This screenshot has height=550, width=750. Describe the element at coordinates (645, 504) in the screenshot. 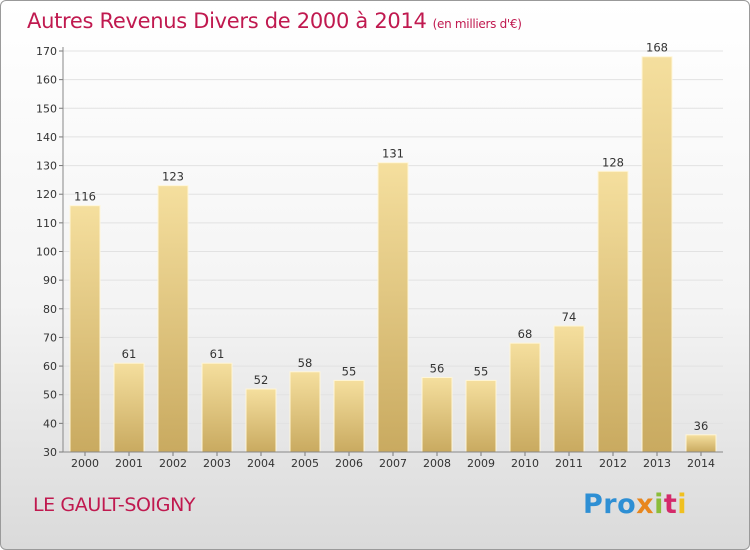

I see `logo-part: x` at that location.